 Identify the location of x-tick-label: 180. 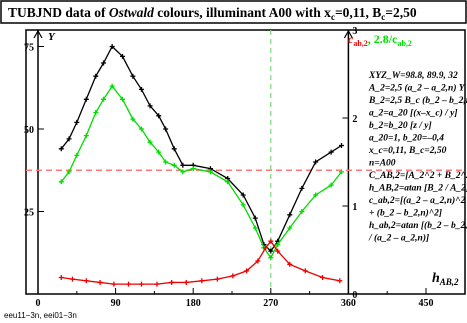
(193, 303).